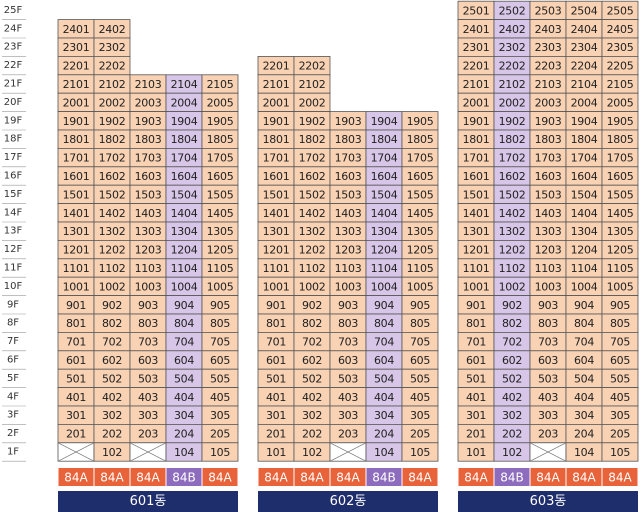 The width and height of the screenshot is (641, 512). Describe the element at coordinates (13, 341) in the screenshot. I see `floor-label: 7F` at that location.